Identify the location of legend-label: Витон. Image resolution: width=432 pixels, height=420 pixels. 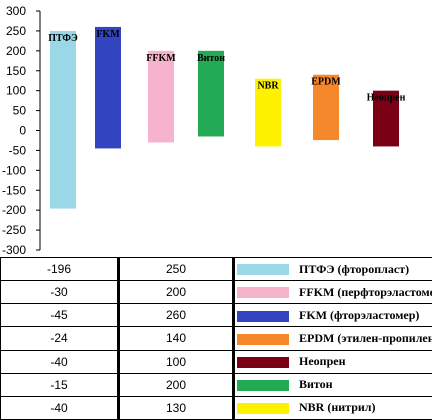
(316, 384).